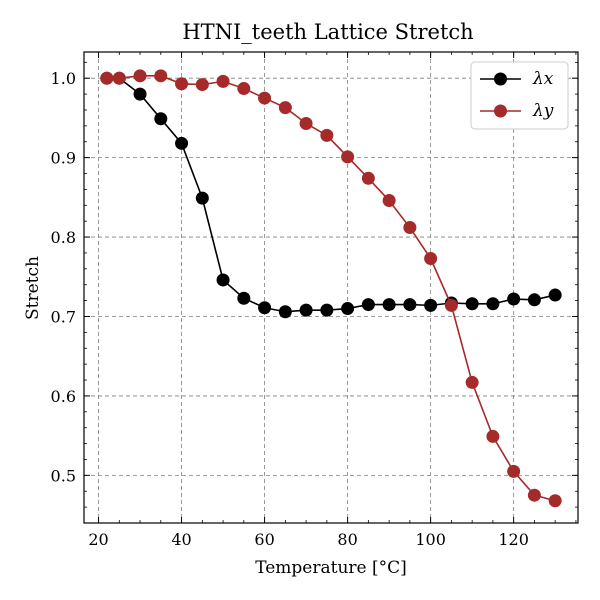  What do you see at coordinates (63, 237) in the screenshot?
I see `y-tick-label: 0.8` at bounding box center [63, 237].